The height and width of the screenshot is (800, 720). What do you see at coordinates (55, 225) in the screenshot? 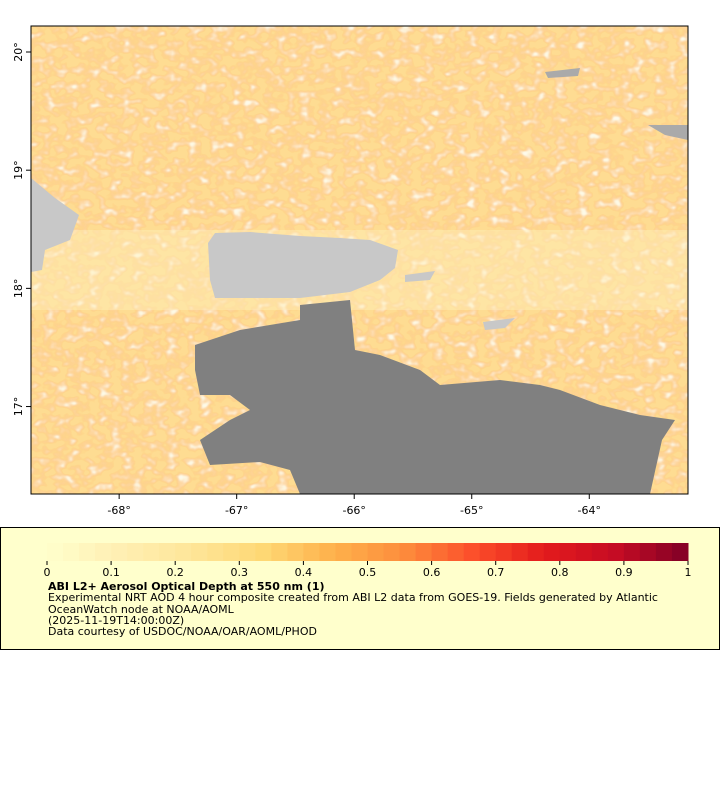
I see `land-hispaniola` at bounding box center [55, 225].